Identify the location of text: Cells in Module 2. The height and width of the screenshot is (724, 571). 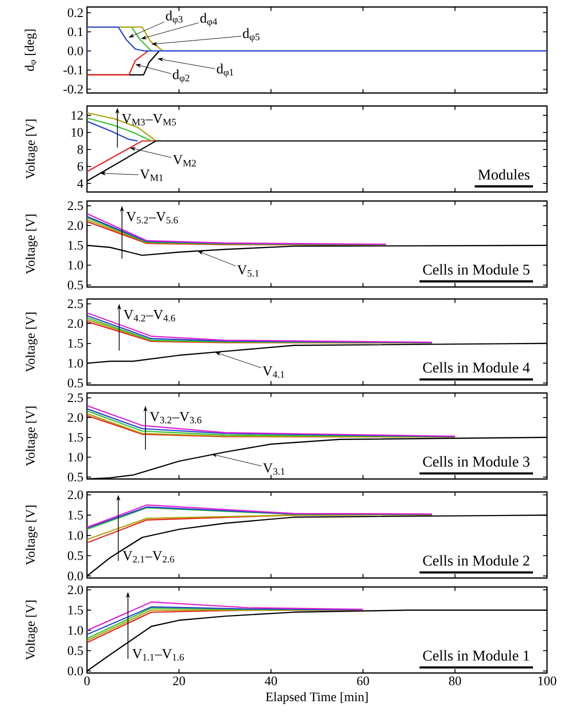
(476, 560).